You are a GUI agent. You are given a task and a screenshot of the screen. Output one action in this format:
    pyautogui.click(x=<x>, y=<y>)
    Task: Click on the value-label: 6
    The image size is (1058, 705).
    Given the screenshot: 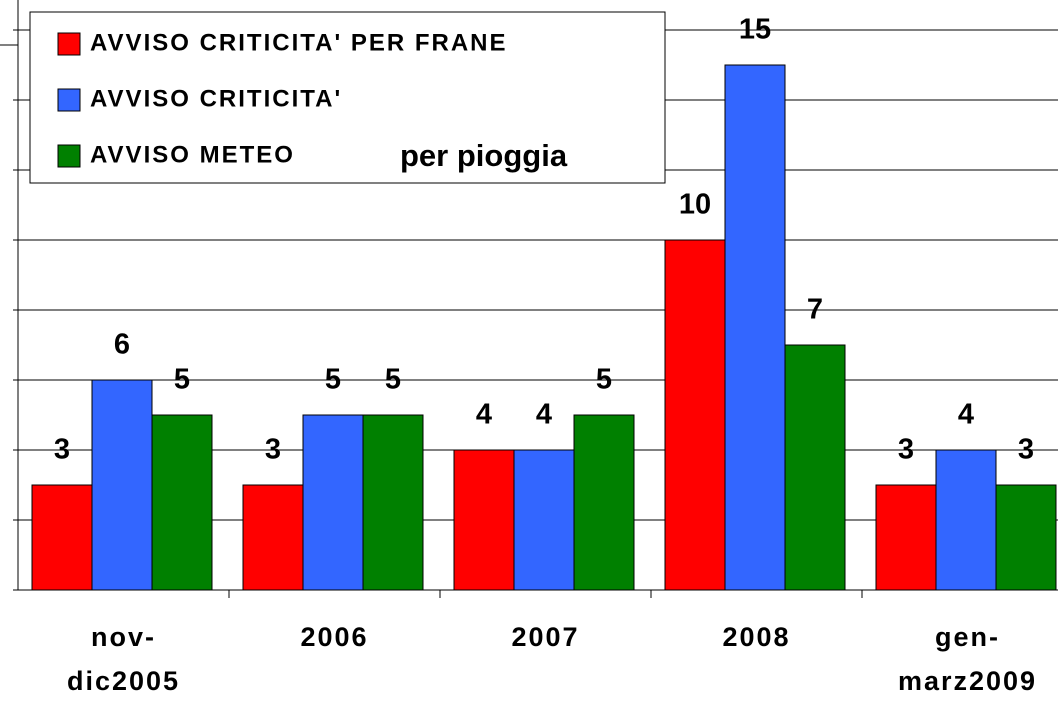 What is the action you would take?
    pyautogui.click(x=122, y=345)
    